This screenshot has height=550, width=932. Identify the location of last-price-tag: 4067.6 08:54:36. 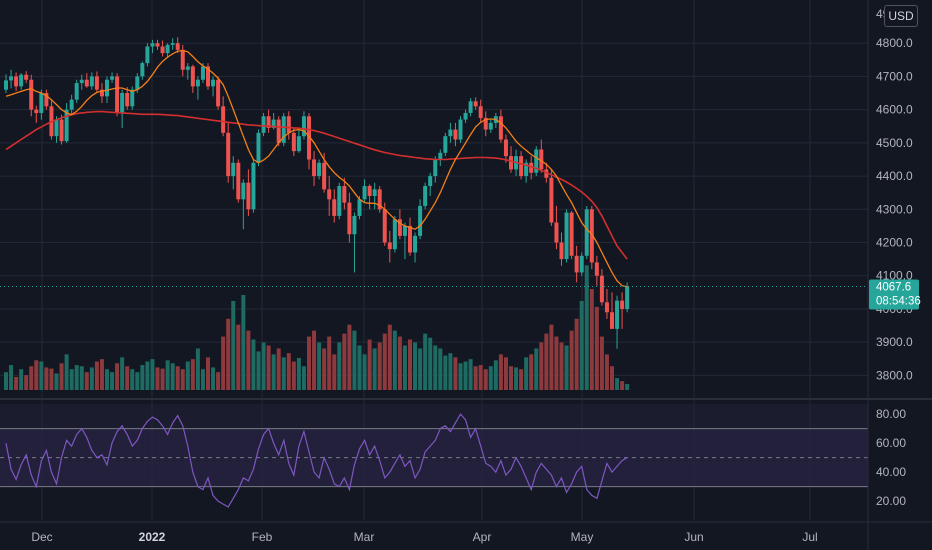
(895, 294).